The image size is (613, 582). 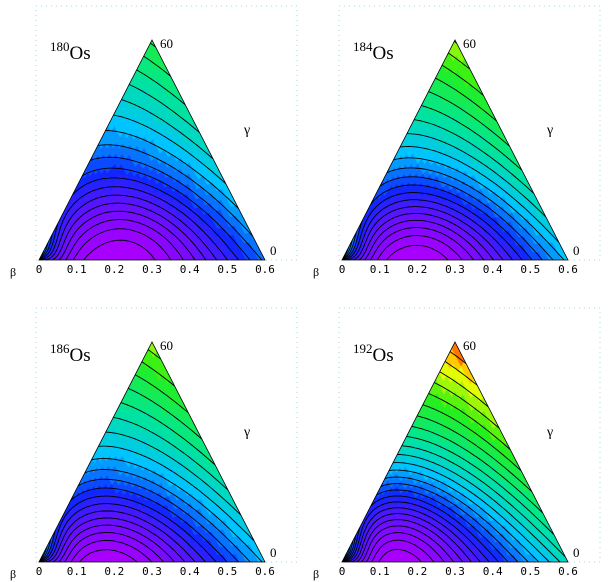 I want to click on nucleus-title: 184Os, so click(x=373, y=51).